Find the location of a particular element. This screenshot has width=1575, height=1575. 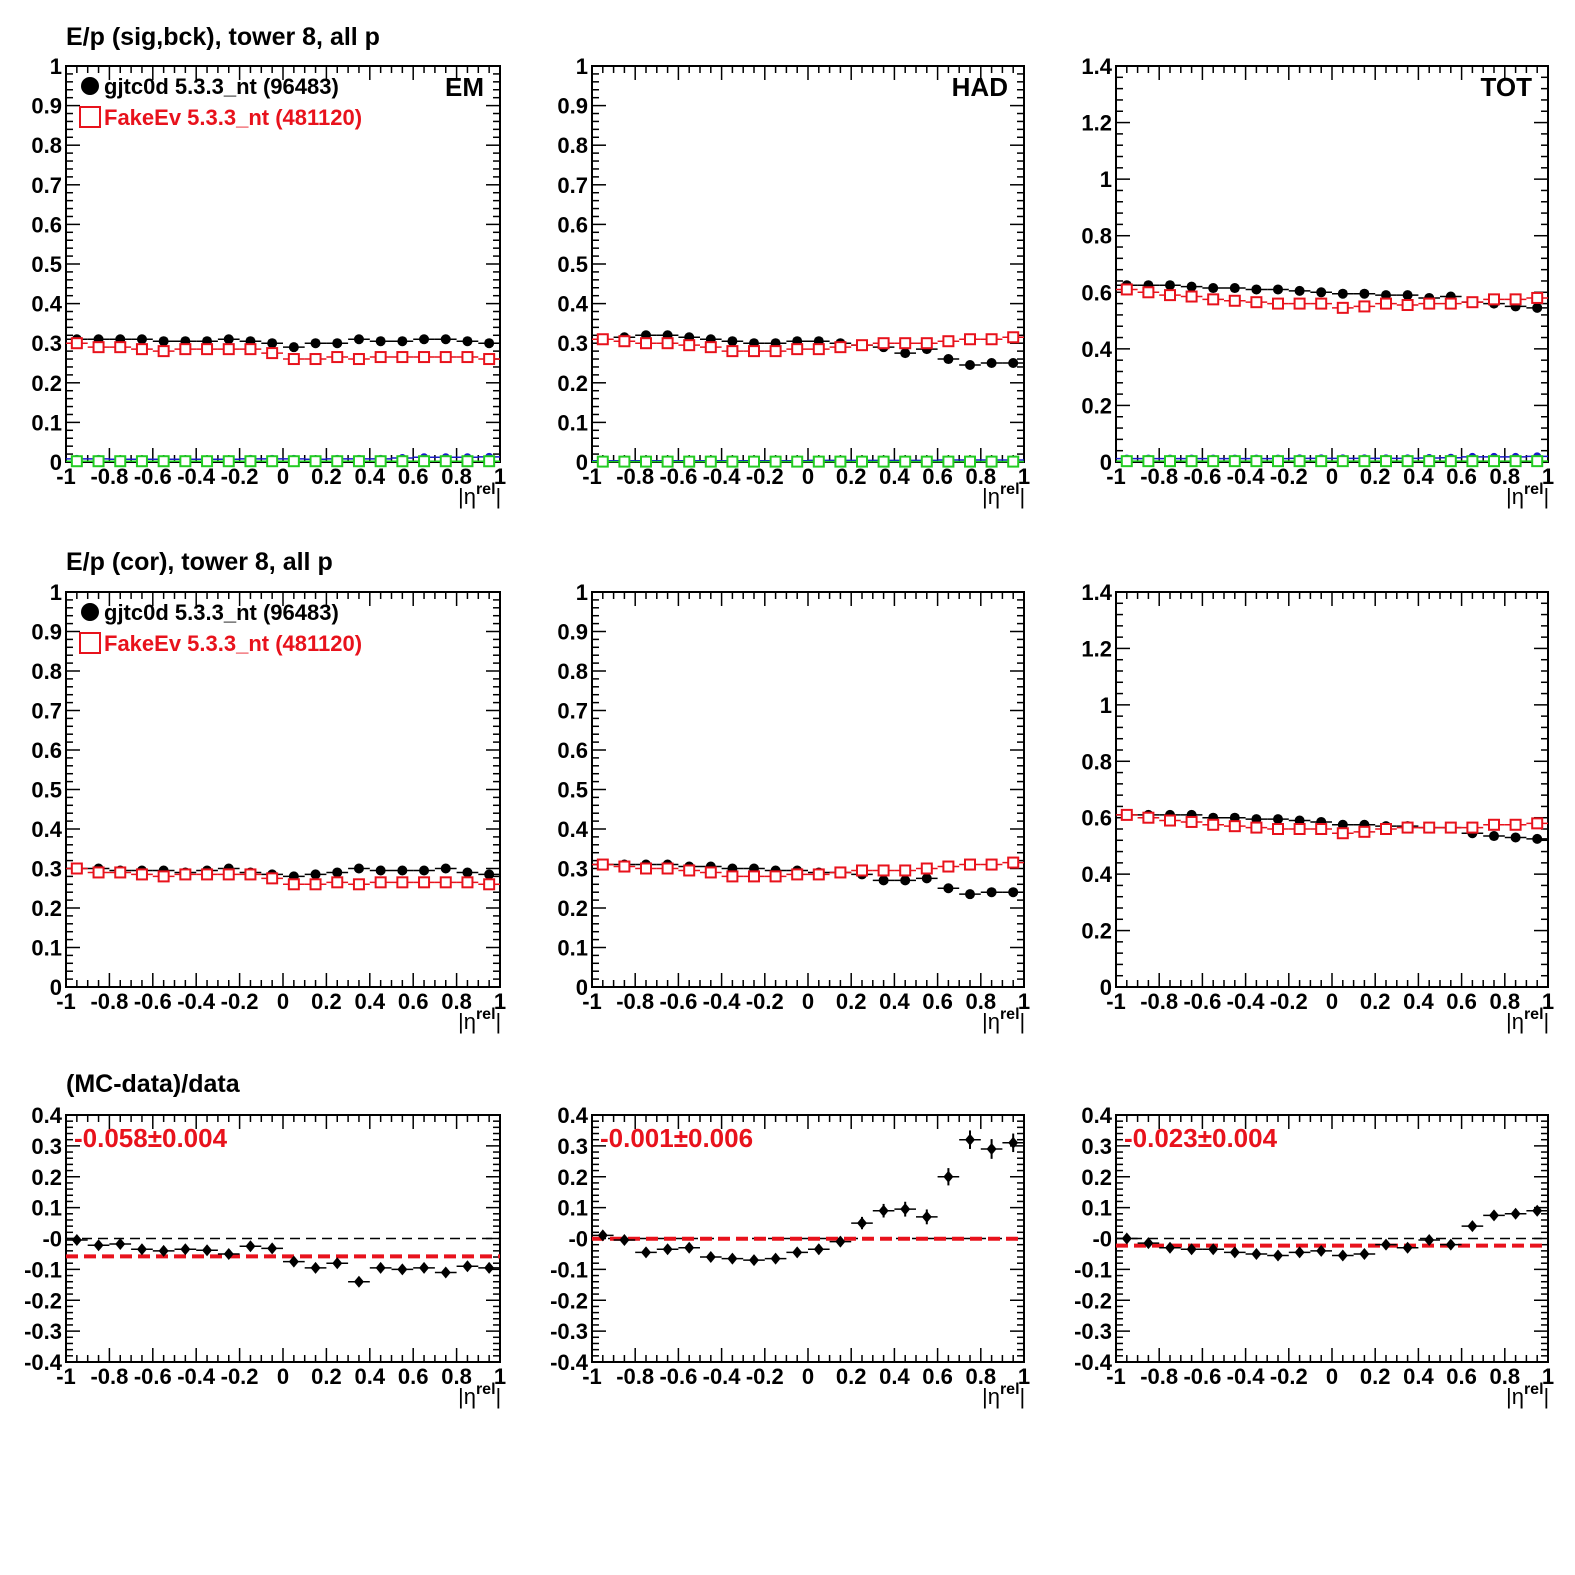

y-tick-label: -0.4 is located at coordinates (569, 1362).